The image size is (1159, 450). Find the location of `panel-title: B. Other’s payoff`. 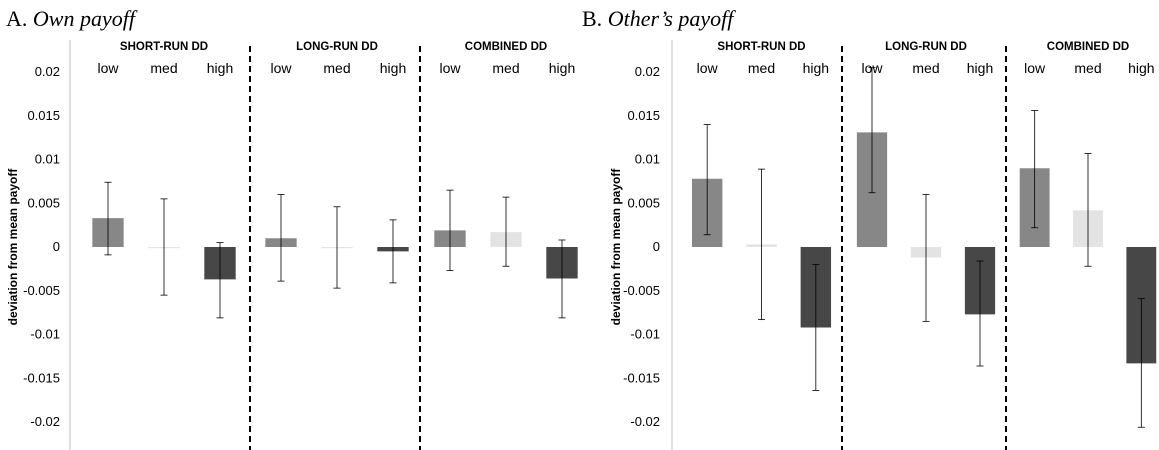

panel-title: B. Other’s payoff is located at coordinates (659, 18).